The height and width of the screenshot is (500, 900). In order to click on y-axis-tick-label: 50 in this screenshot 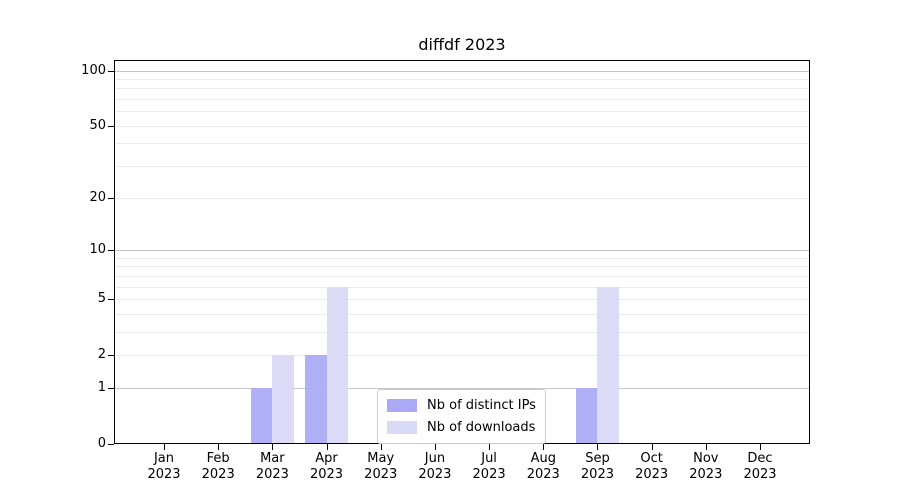, I will do `click(97, 125)`.